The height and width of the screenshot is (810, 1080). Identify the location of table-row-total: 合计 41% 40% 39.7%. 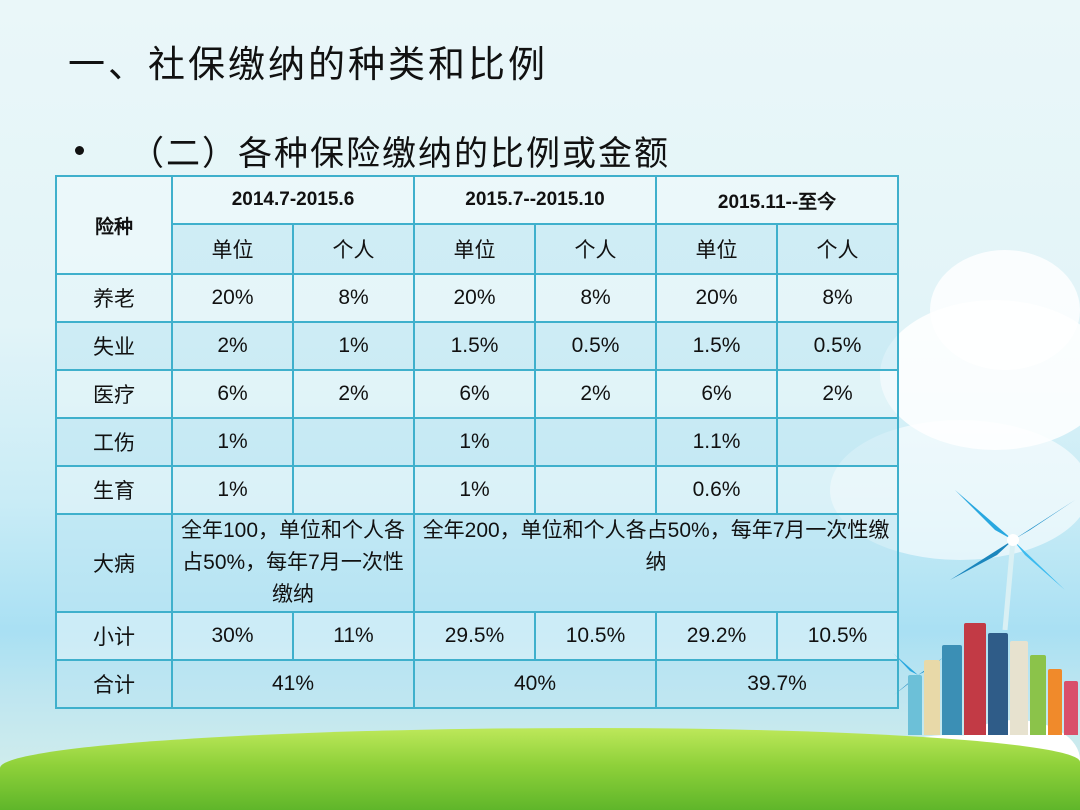
(477, 684).